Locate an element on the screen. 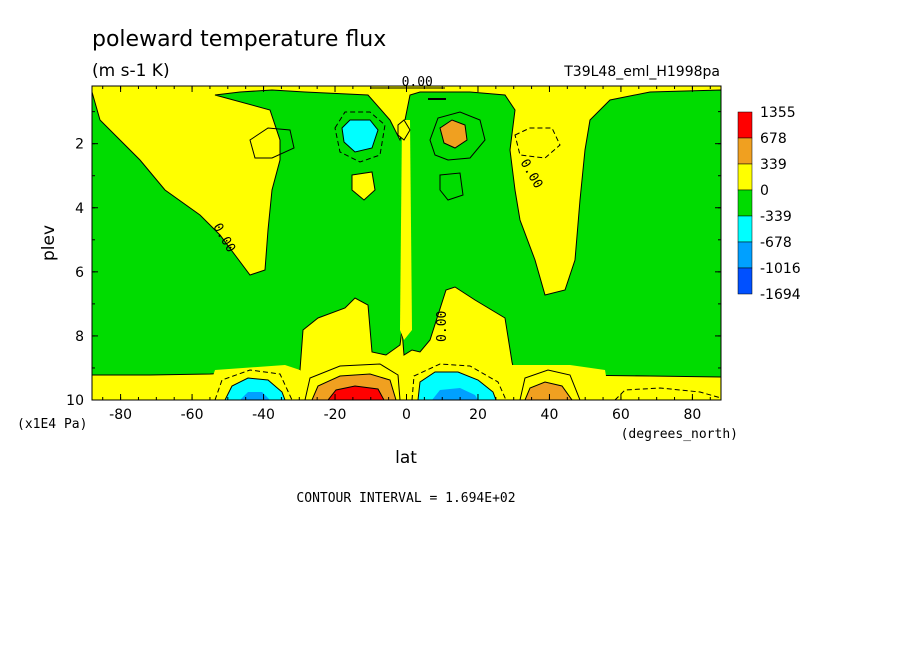  chart-units: (m s-1 K) is located at coordinates (131, 71).